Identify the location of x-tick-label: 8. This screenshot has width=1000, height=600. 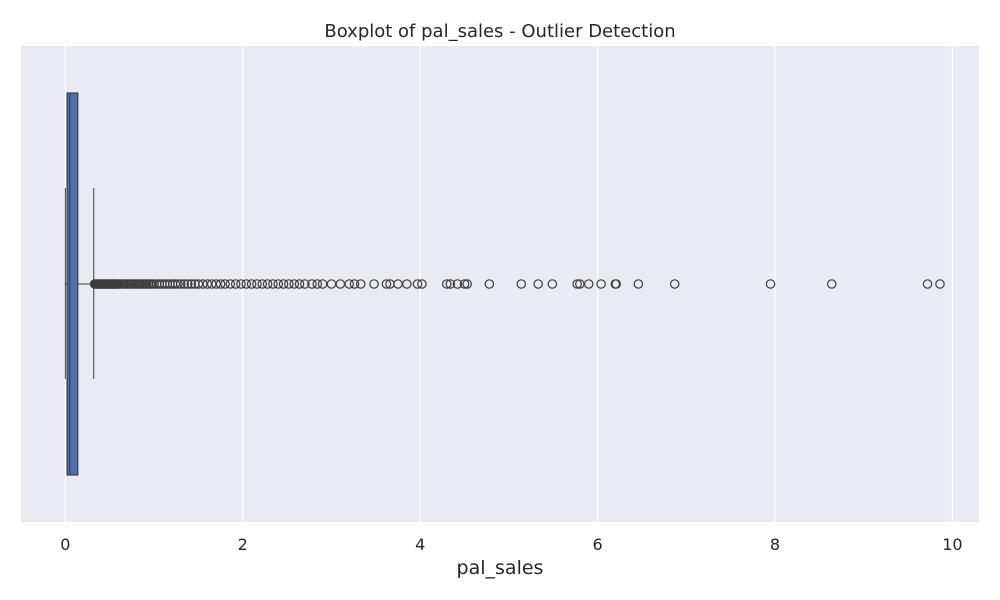
(775, 544).